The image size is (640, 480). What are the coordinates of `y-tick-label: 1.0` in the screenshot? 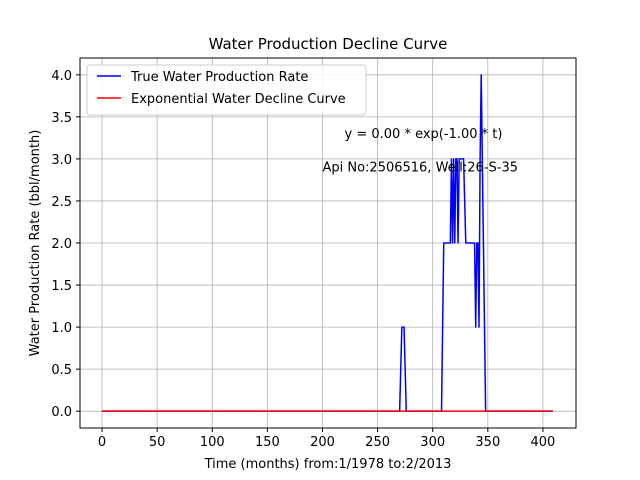 It's located at (61, 328).